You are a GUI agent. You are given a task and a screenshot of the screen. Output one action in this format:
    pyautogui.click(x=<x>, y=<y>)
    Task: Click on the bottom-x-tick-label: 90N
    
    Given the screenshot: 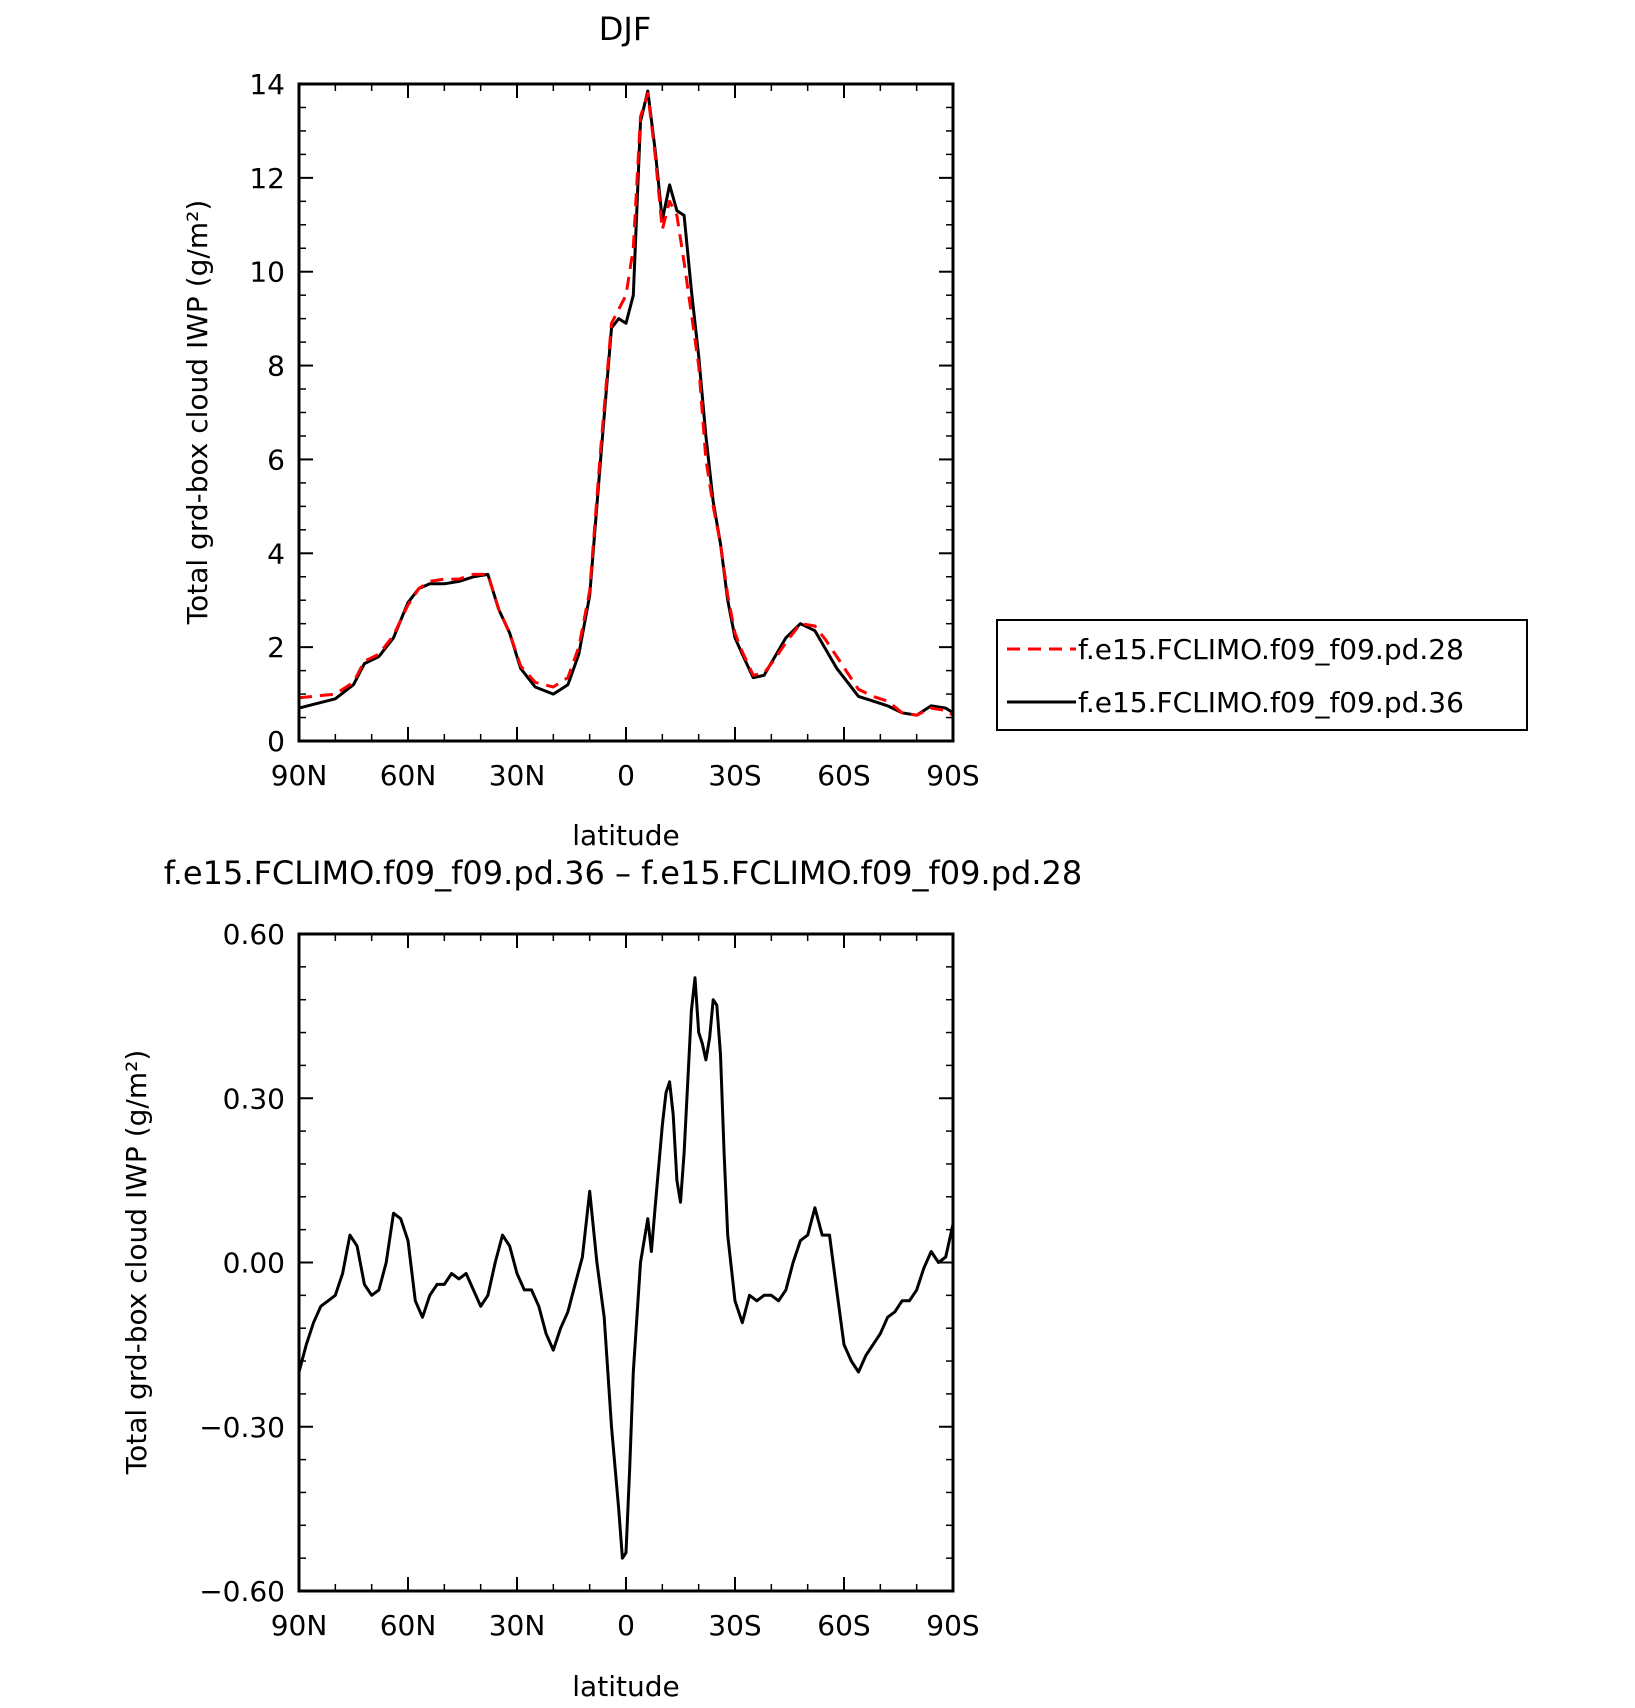 What is the action you would take?
    pyautogui.click(x=299, y=1625)
    